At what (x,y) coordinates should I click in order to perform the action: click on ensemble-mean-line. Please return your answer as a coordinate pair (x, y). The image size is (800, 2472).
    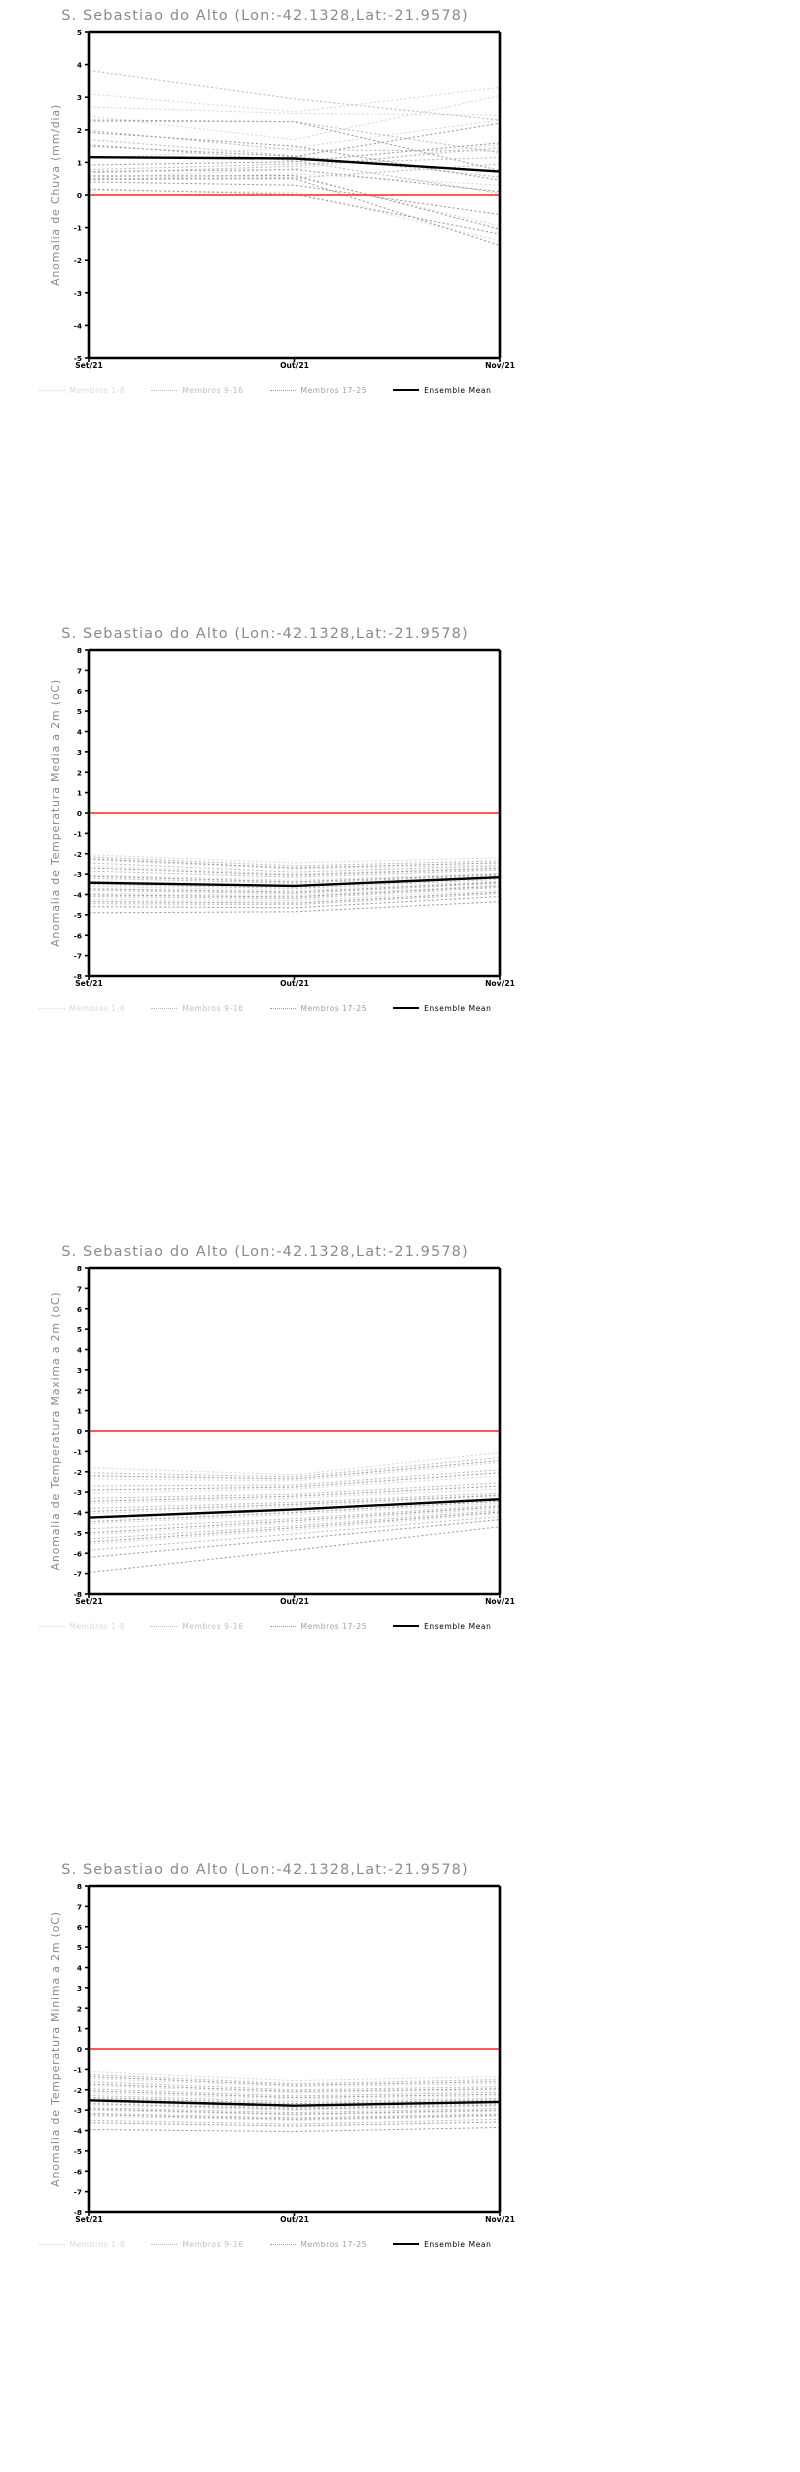
    Looking at the image, I should click on (294, 881).